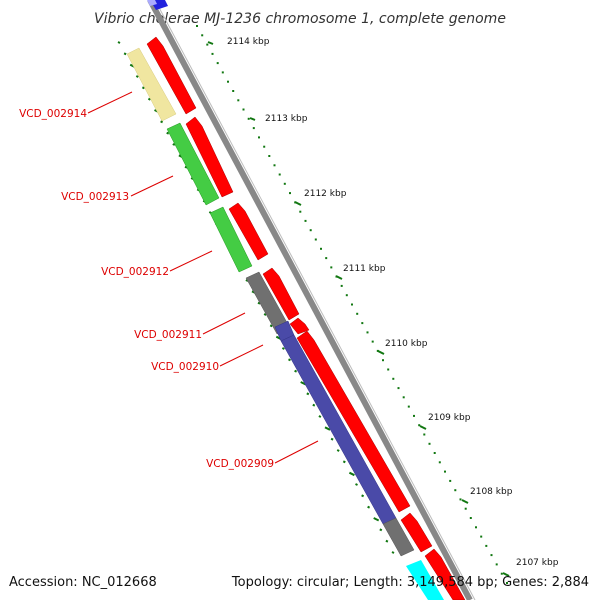 The width and height of the screenshot is (600, 600). What do you see at coordinates (185, 367) in the screenshot?
I see `gene-label-VCD_002910: VCD_002910` at bounding box center [185, 367].